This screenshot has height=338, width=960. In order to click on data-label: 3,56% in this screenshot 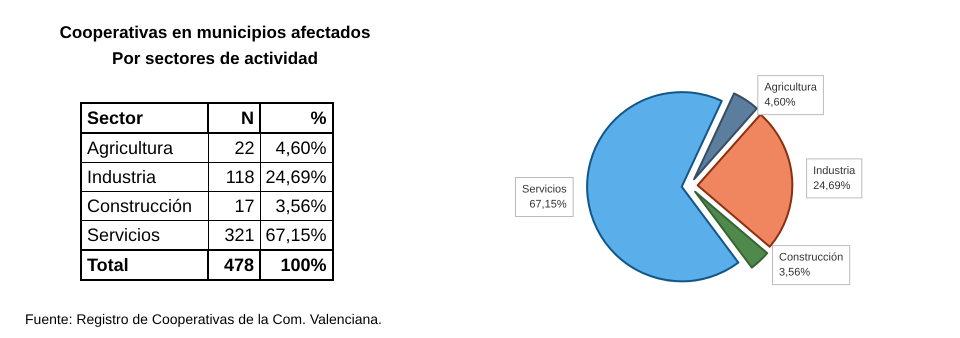, I will do `click(794, 272)`.